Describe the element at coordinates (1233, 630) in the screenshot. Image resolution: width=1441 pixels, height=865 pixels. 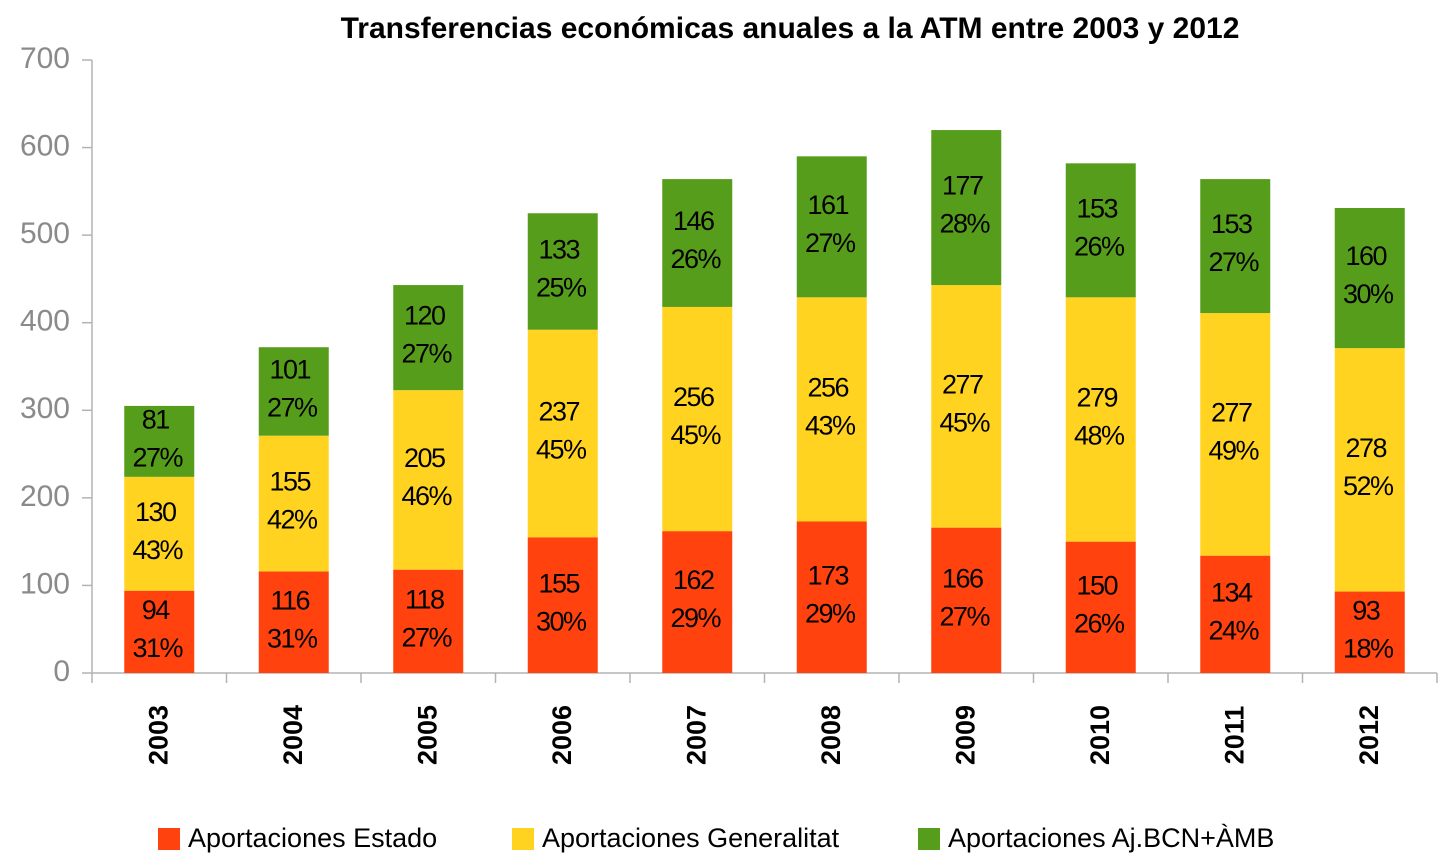
I see `share-label: 24%` at that location.